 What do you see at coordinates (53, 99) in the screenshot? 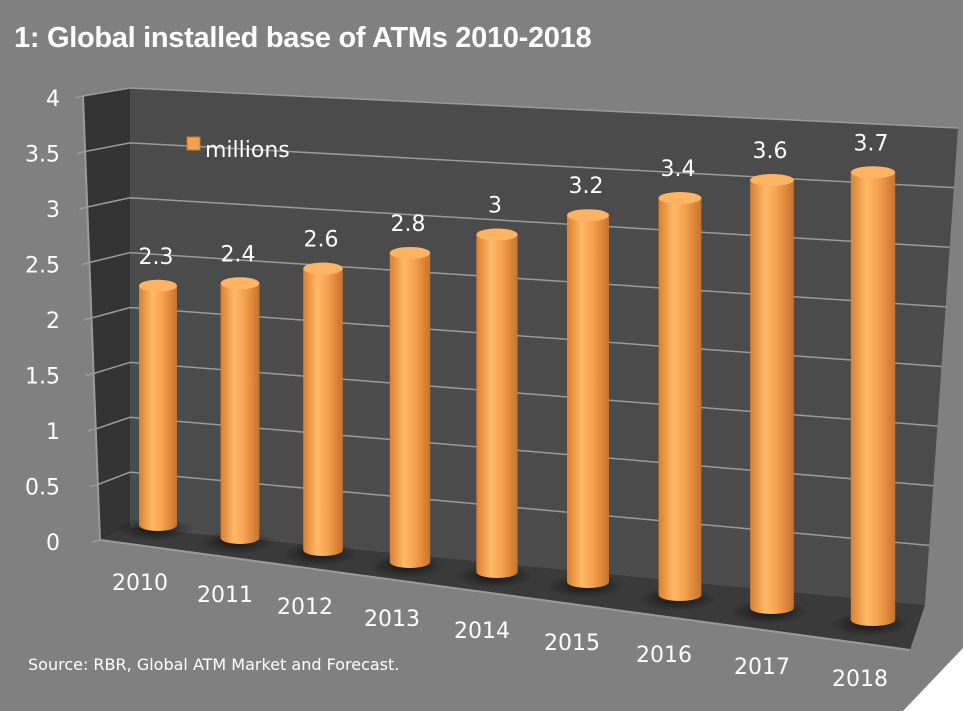
I see `y-tick-label: 4` at bounding box center [53, 99].